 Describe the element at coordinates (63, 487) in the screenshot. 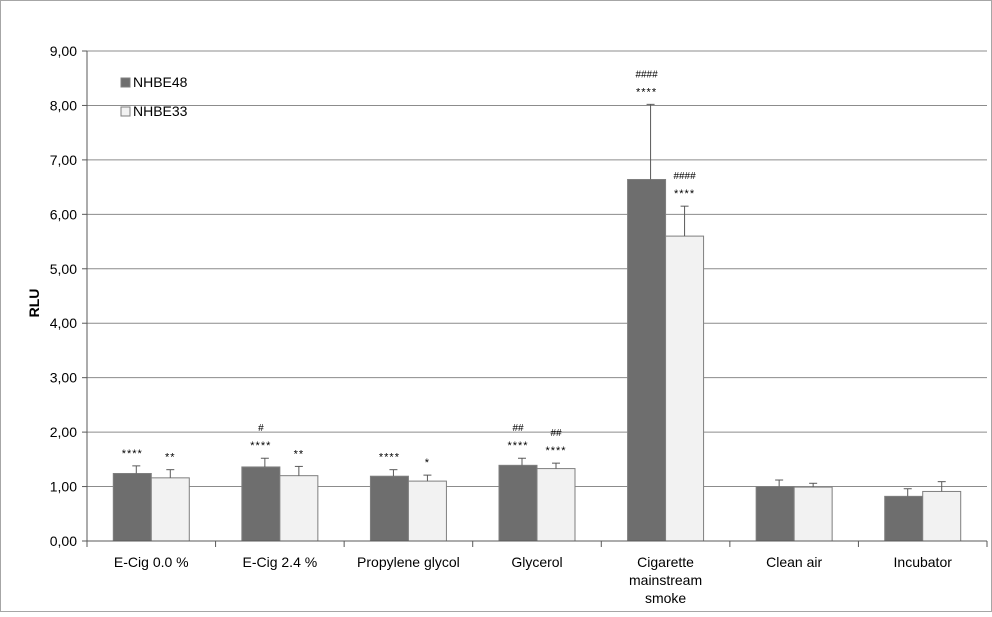

I see `y-tick-label: 1,00` at that location.